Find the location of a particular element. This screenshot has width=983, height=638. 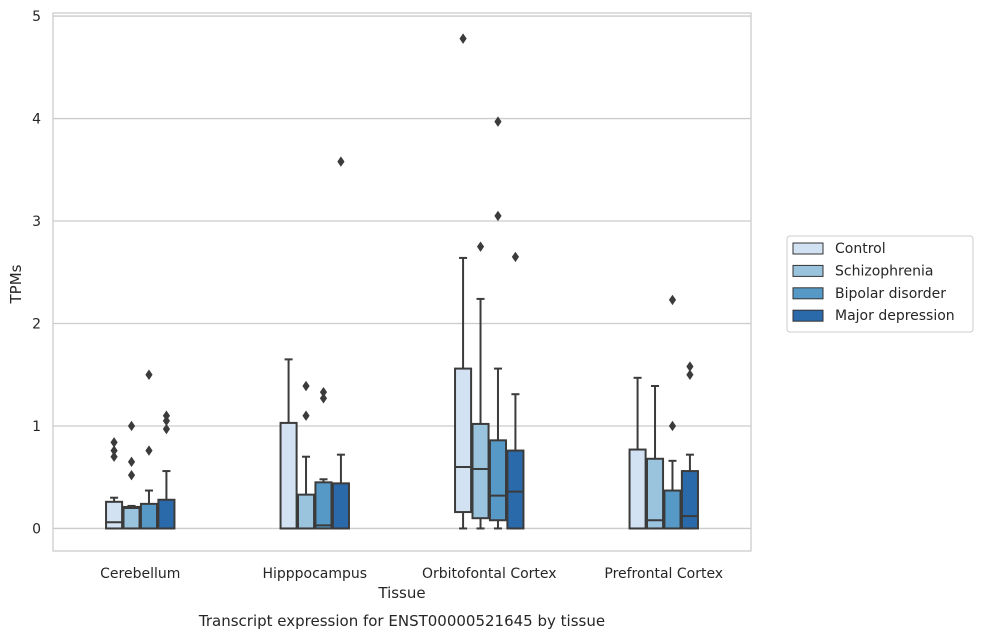

x-tick-label: Cerebellum is located at coordinates (140, 574).